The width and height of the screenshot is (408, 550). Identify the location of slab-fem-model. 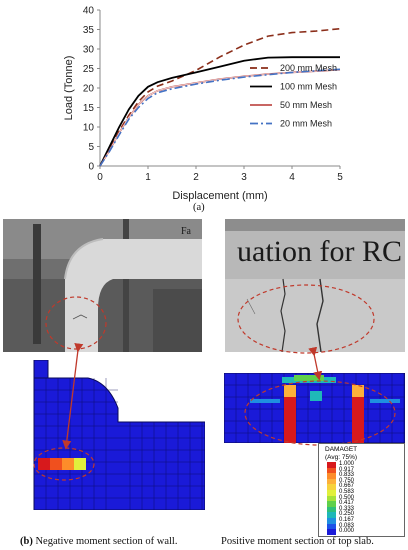
(314, 408).